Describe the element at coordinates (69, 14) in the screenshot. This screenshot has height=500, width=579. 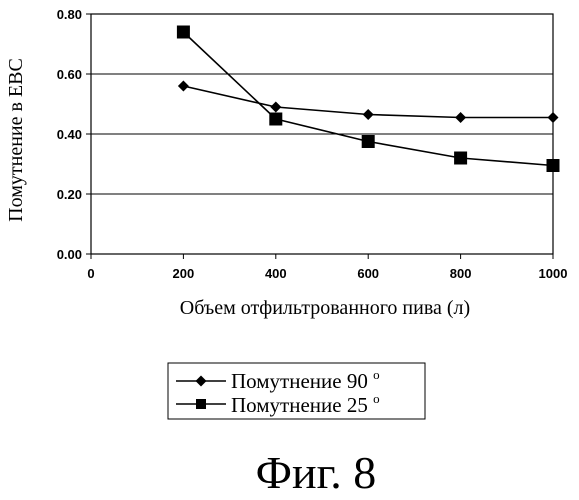
I see `y-tick-label: 0.80` at that location.